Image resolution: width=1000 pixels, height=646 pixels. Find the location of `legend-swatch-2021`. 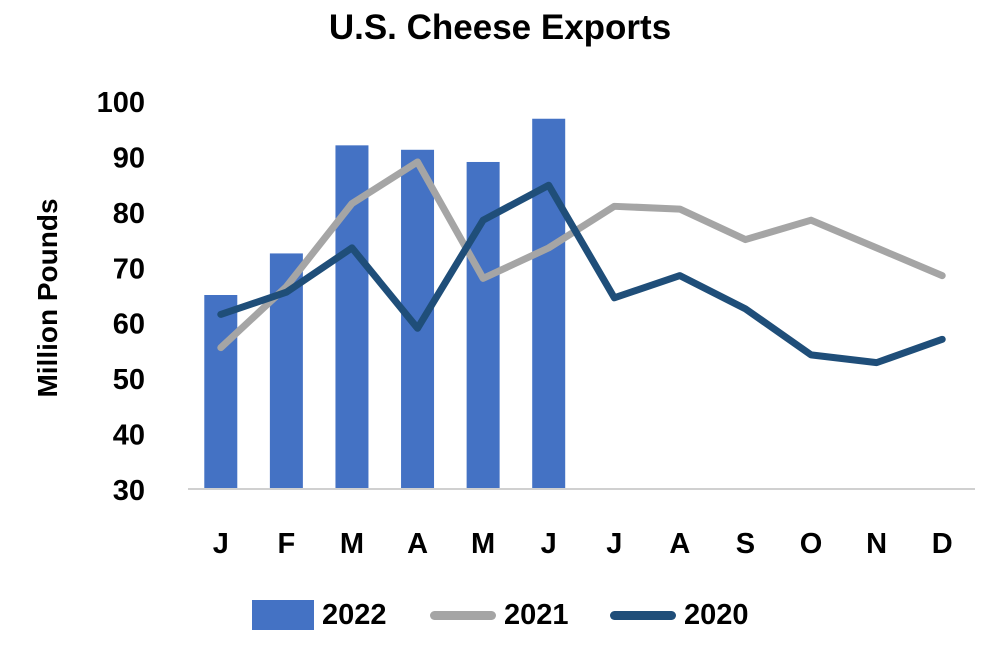

legend-swatch-2021 is located at coordinates (463, 615).